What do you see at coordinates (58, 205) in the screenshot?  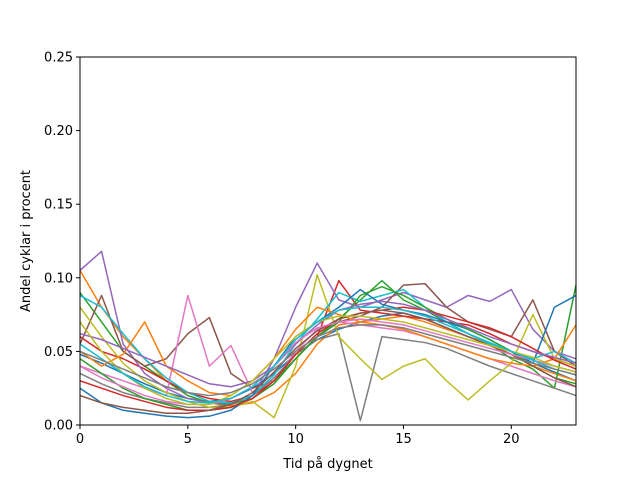 I see `y-tick-label: 0.15` at bounding box center [58, 205].